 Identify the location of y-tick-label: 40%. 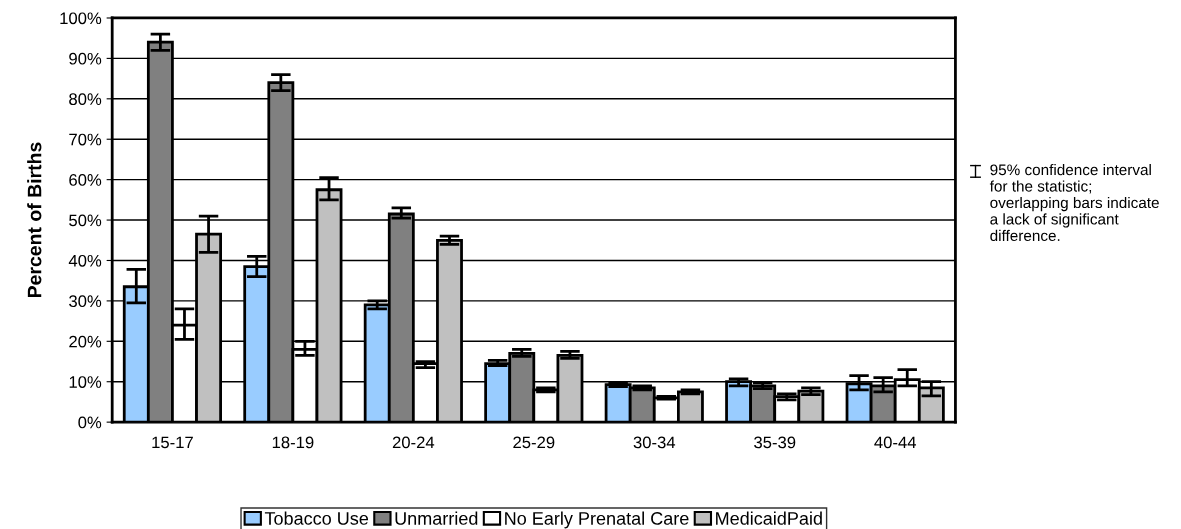
(85, 260).